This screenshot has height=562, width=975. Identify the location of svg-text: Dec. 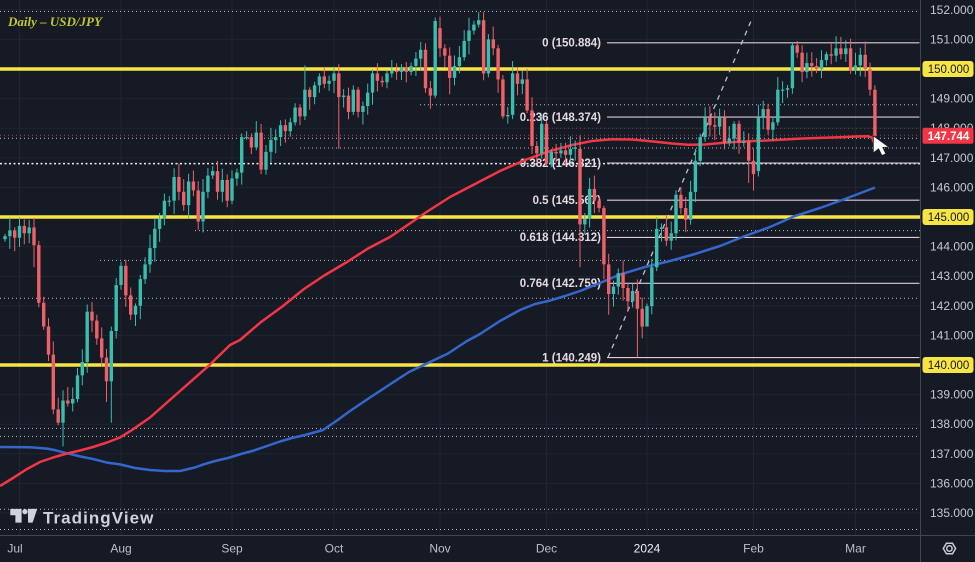
(546, 549).